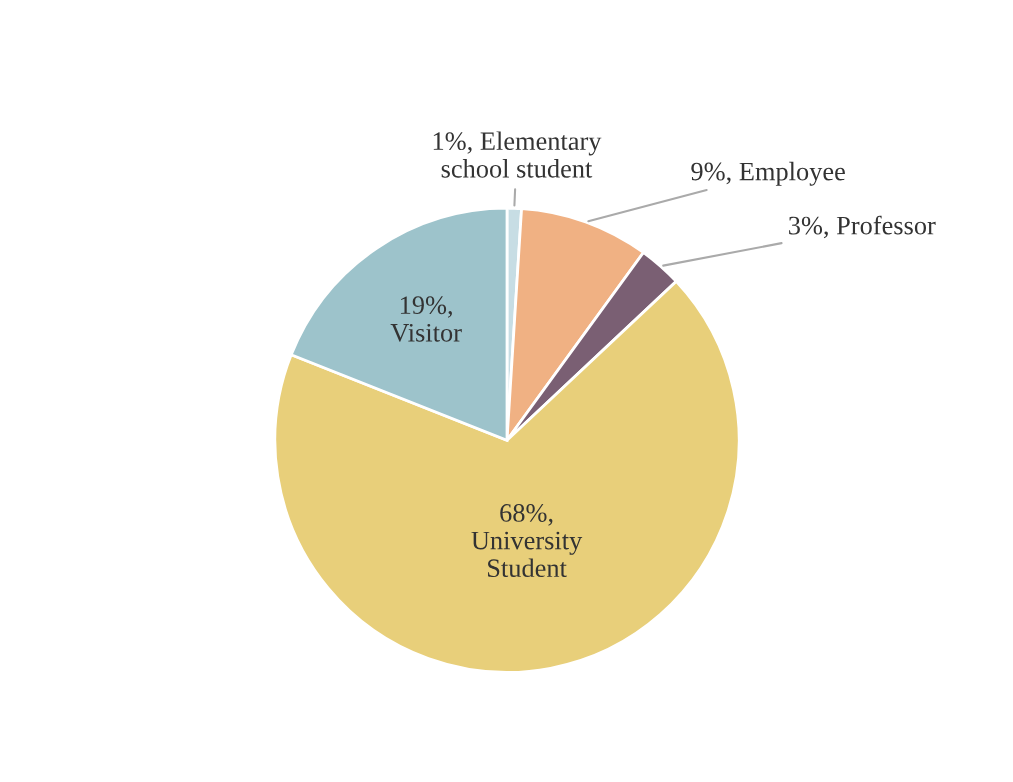 Image resolution: width=1013 pixels, height=782 pixels. What do you see at coordinates (426, 307) in the screenshot?
I see `data-label: 19%,` at bounding box center [426, 307].